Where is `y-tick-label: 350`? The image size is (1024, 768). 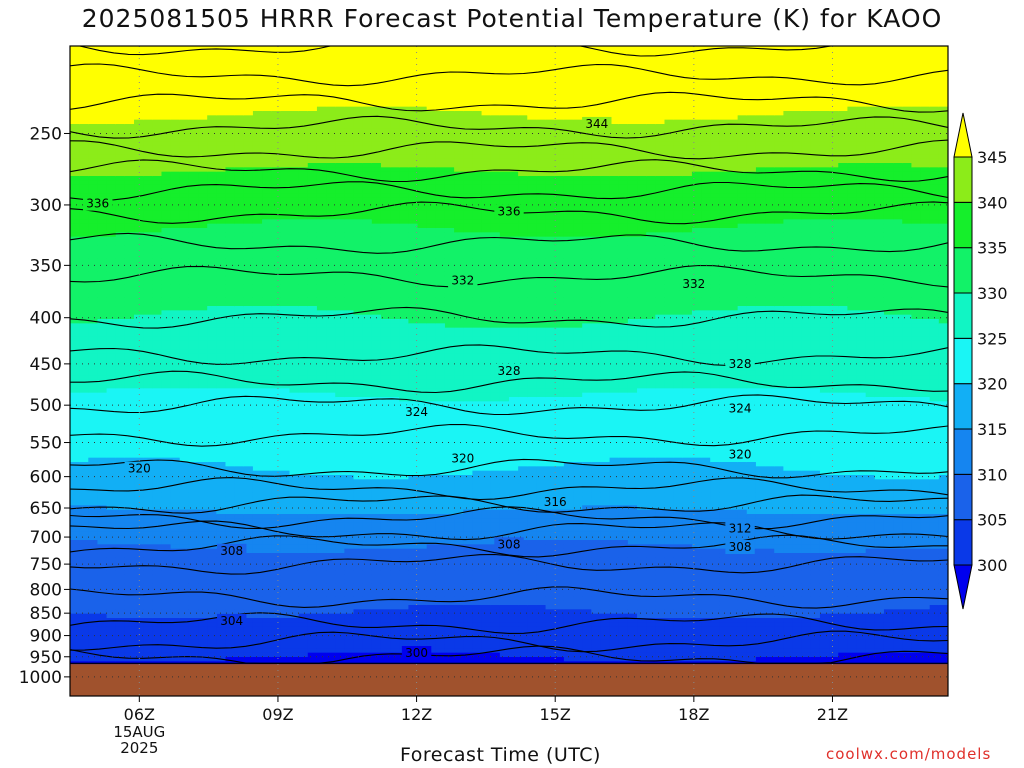
y-tick-label: 350 is located at coordinates (46, 266).